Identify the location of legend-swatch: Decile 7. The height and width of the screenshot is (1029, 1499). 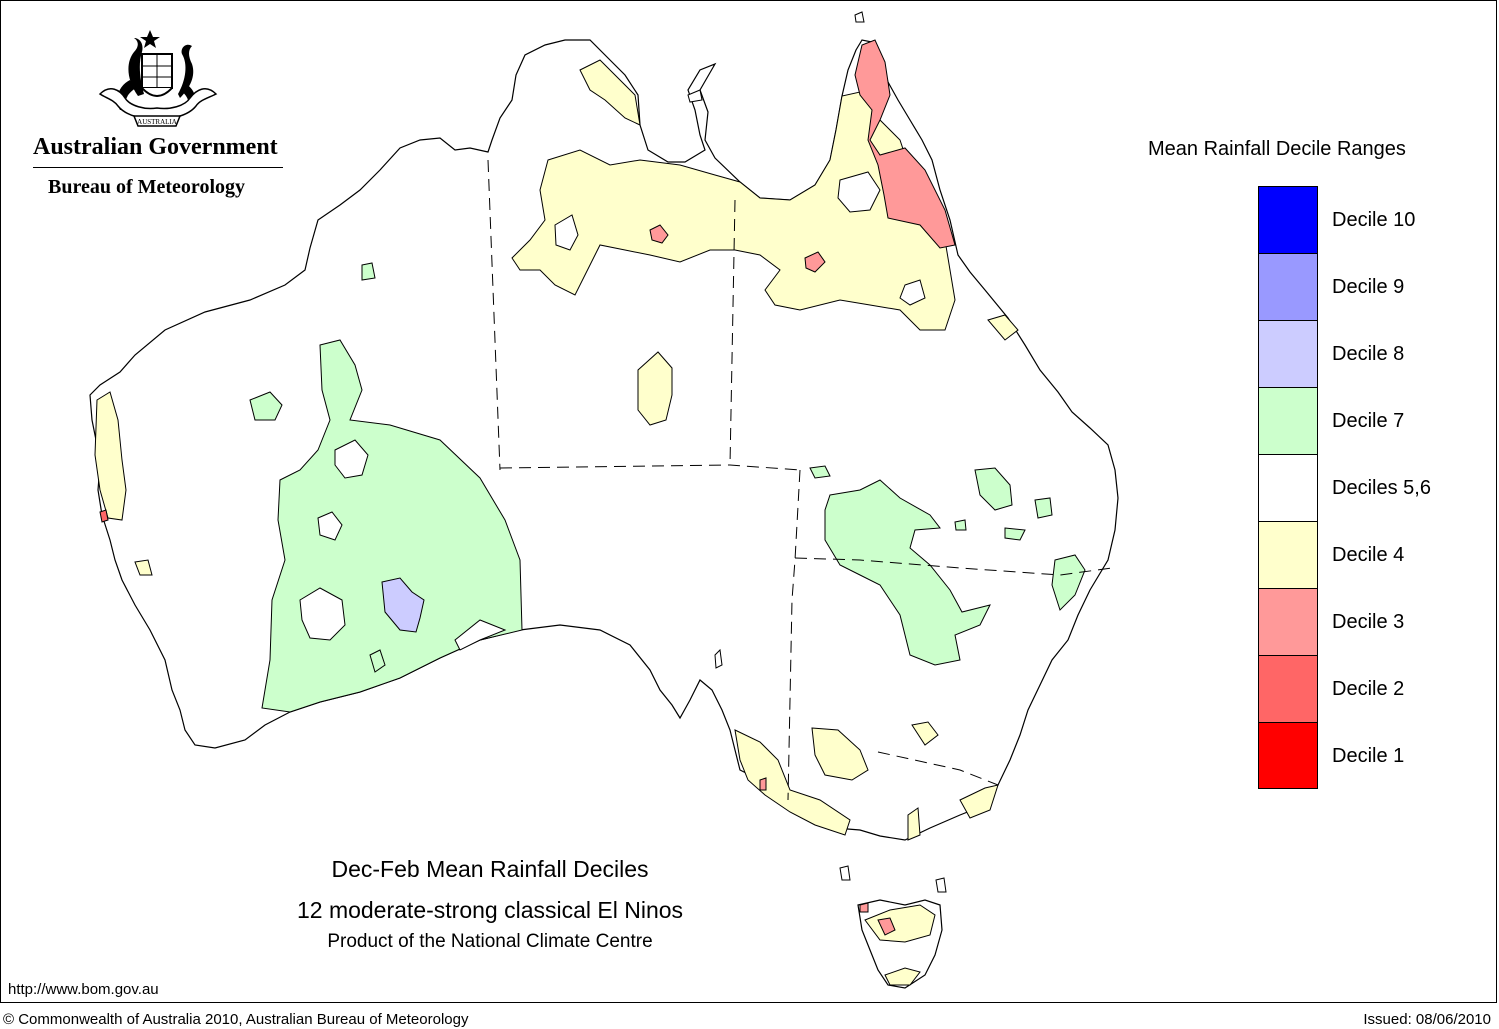
(1331, 420).